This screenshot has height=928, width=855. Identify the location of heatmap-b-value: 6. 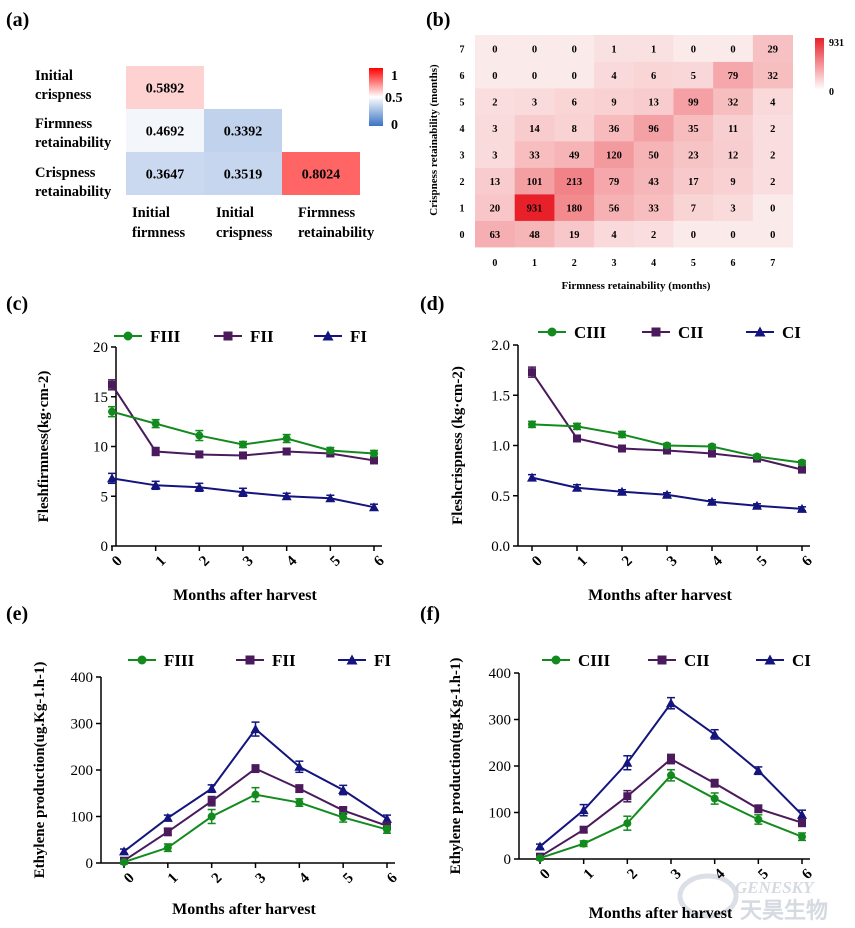
(574, 102).